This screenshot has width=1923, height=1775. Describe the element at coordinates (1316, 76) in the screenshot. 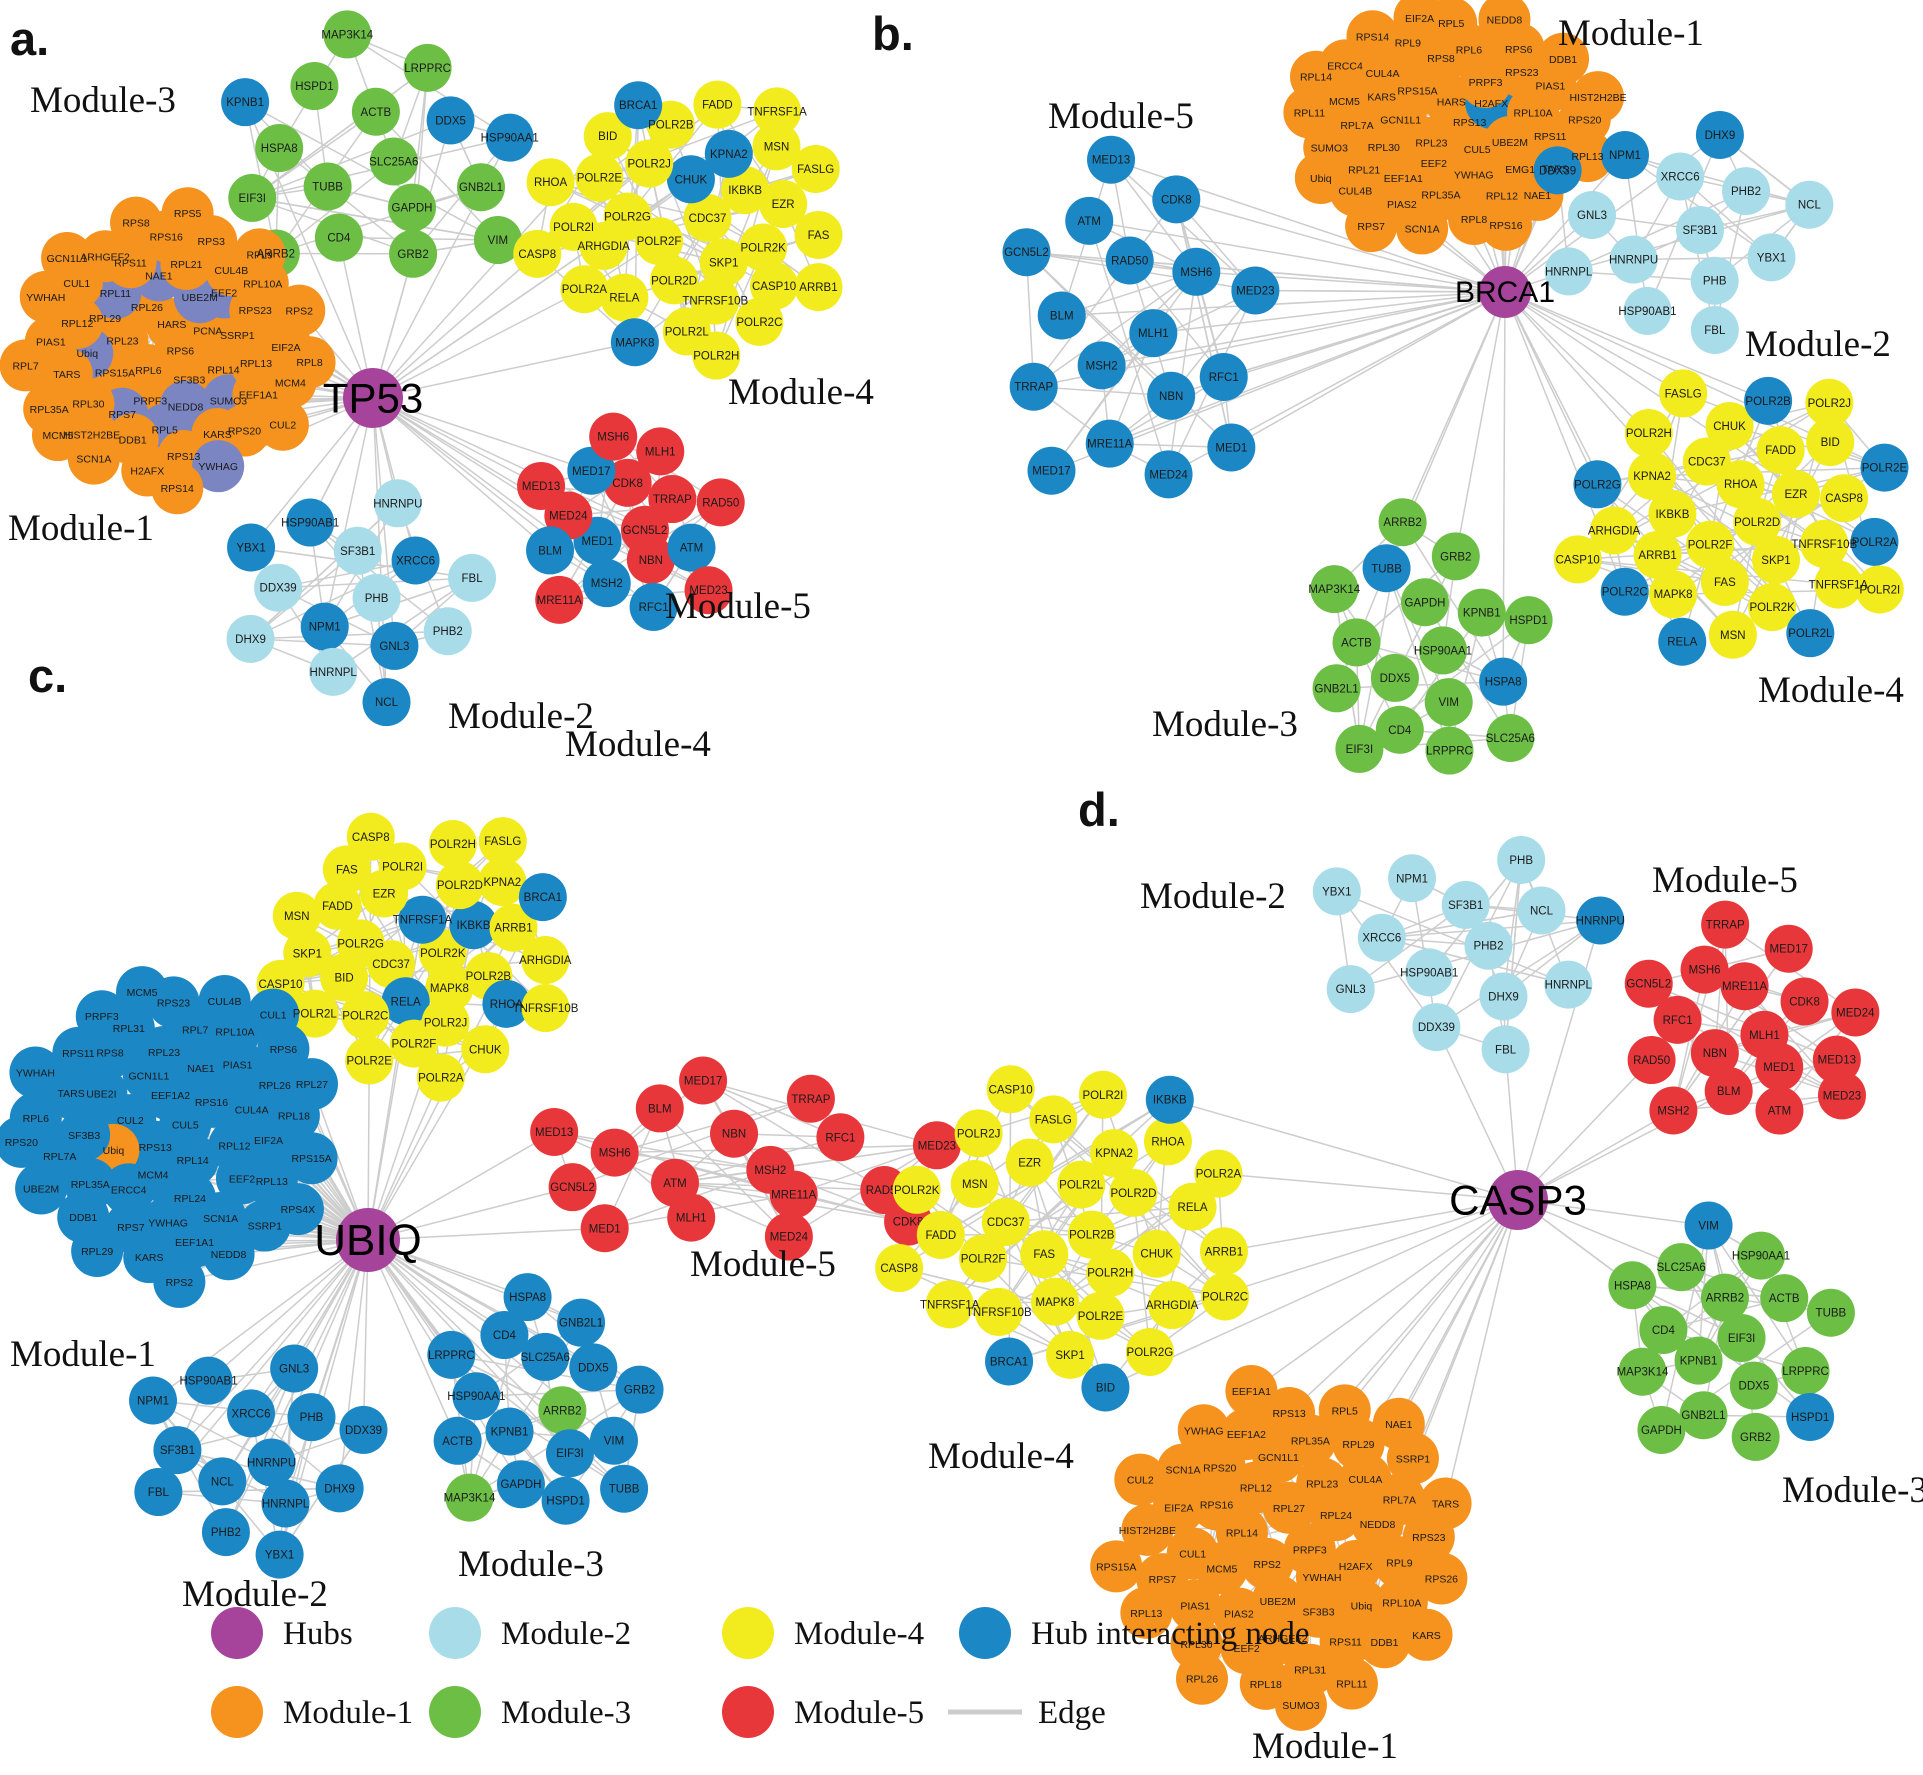

I see `node-RPL14` at that location.